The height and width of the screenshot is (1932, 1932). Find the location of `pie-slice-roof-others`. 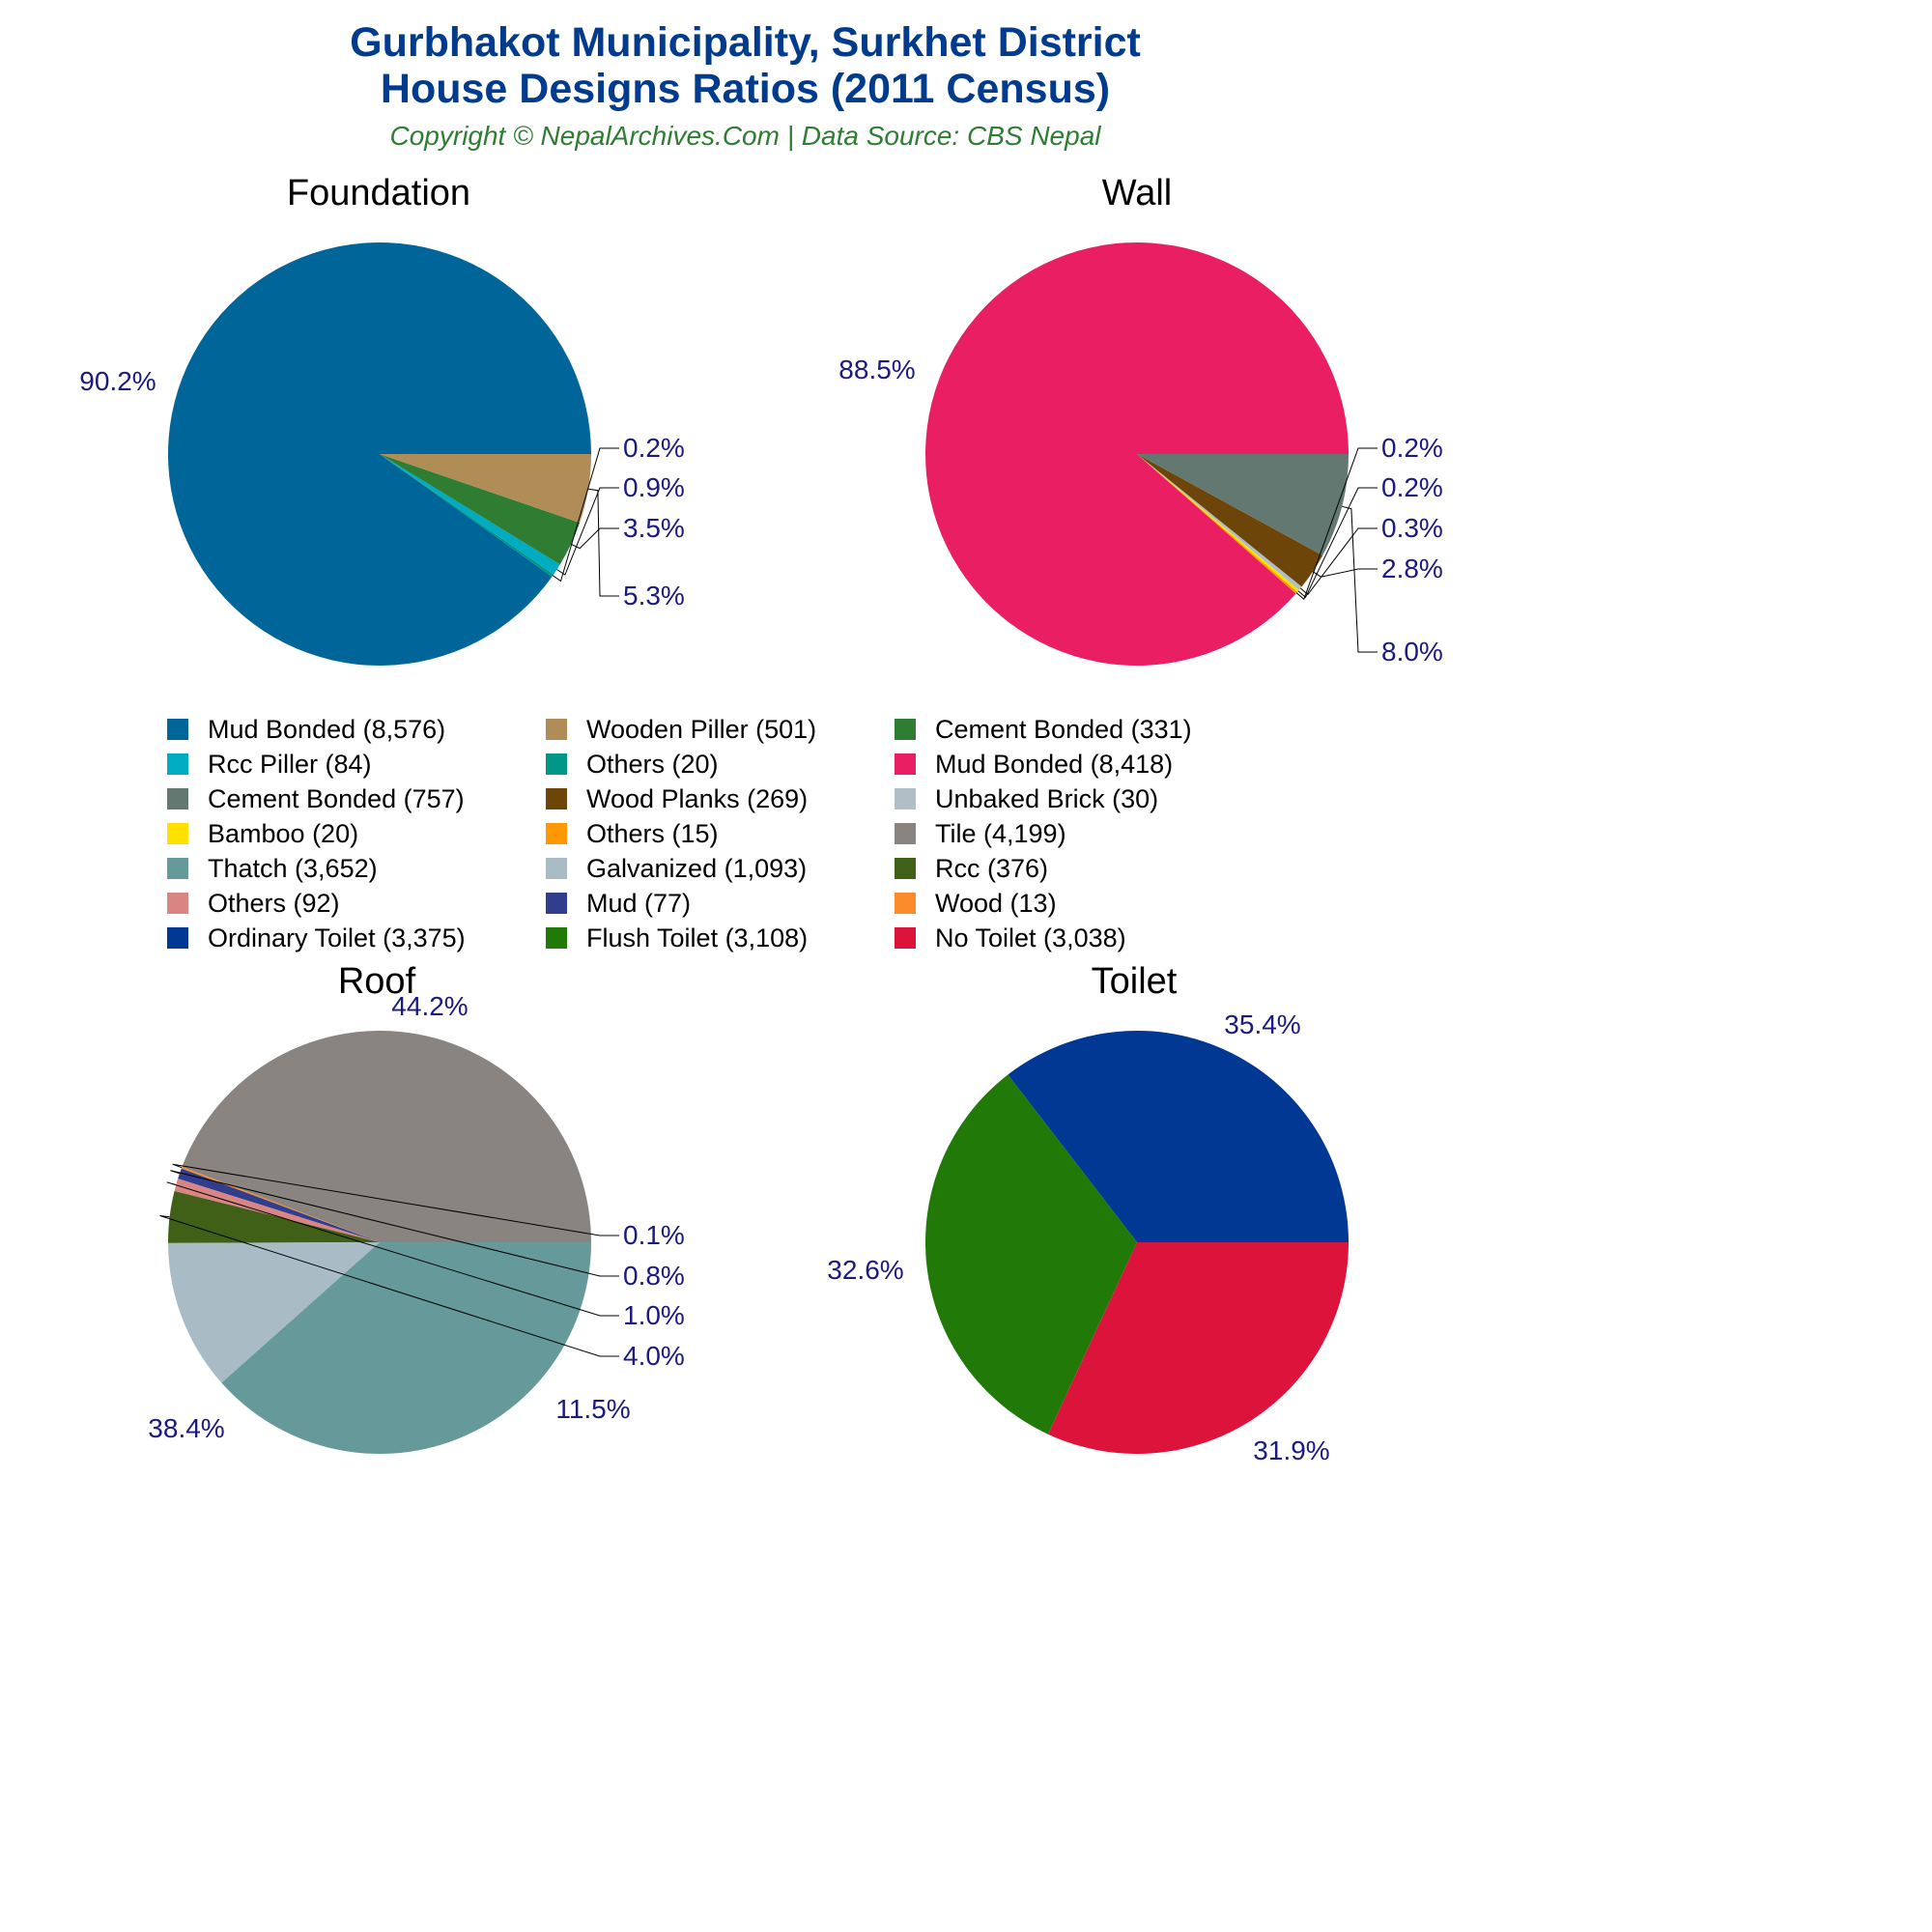

pie-slice-roof-others is located at coordinates (277, 1210).